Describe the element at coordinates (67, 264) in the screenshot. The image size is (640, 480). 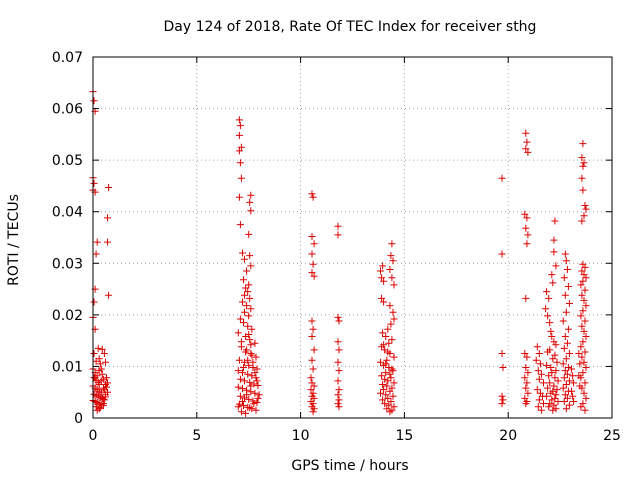
I see `y-tick-label: 0.03` at that location.